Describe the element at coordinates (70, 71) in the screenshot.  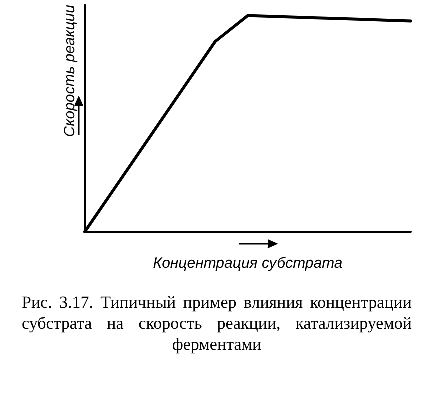
I see `y-axis-title: Скорость реакции` at that location.